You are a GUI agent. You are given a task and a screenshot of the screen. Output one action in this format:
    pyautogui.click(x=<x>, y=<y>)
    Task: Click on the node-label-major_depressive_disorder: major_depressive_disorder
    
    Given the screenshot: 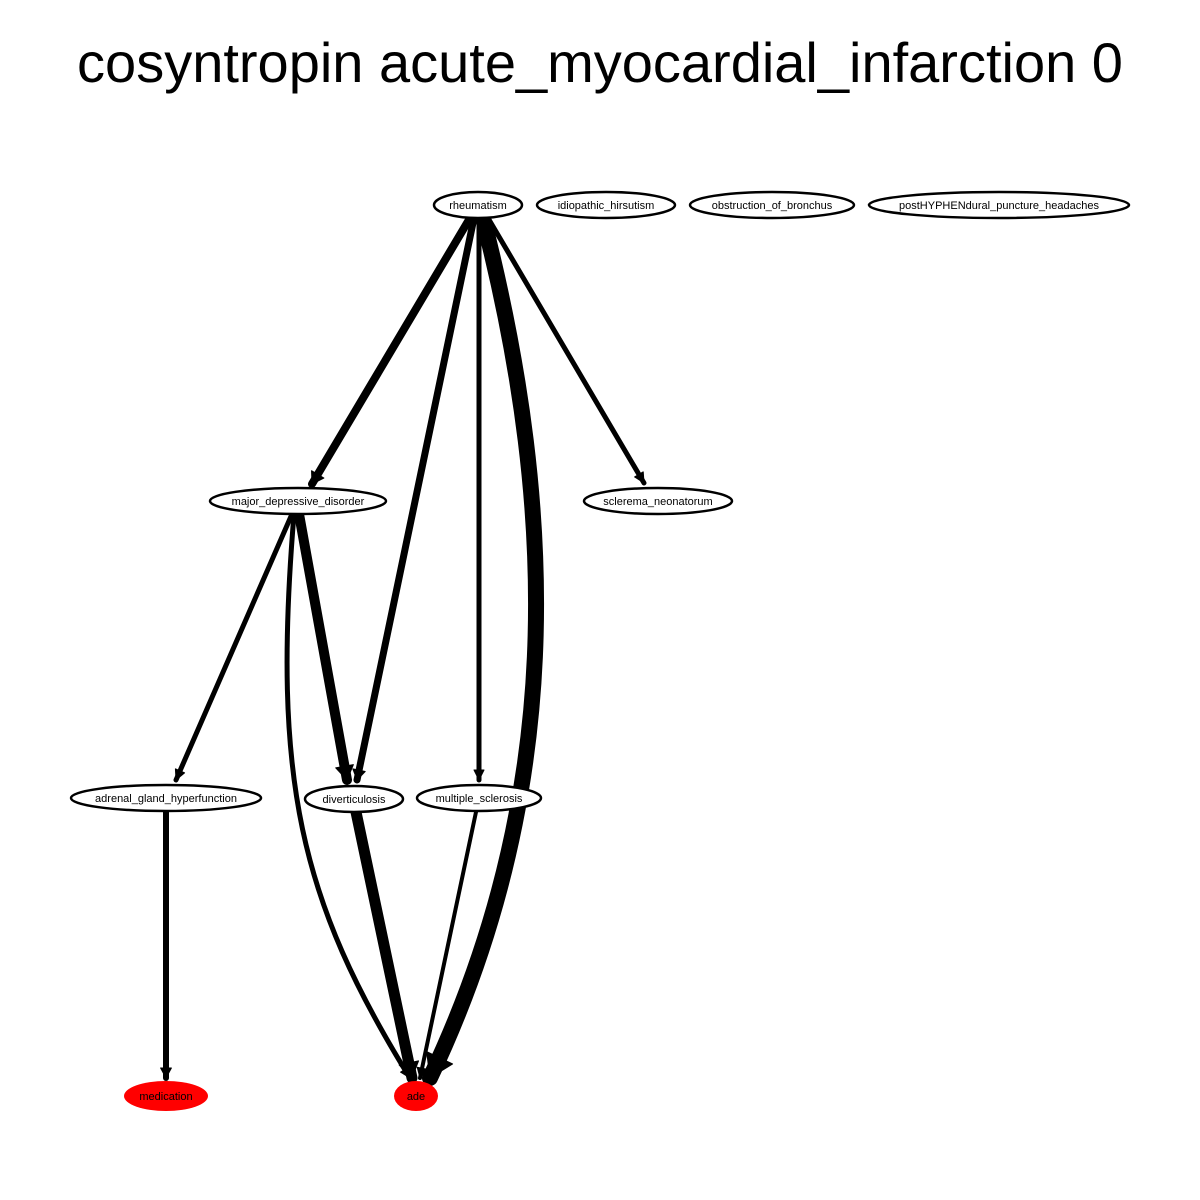 What is the action you would take?
    pyautogui.click(x=298, y=502)
    